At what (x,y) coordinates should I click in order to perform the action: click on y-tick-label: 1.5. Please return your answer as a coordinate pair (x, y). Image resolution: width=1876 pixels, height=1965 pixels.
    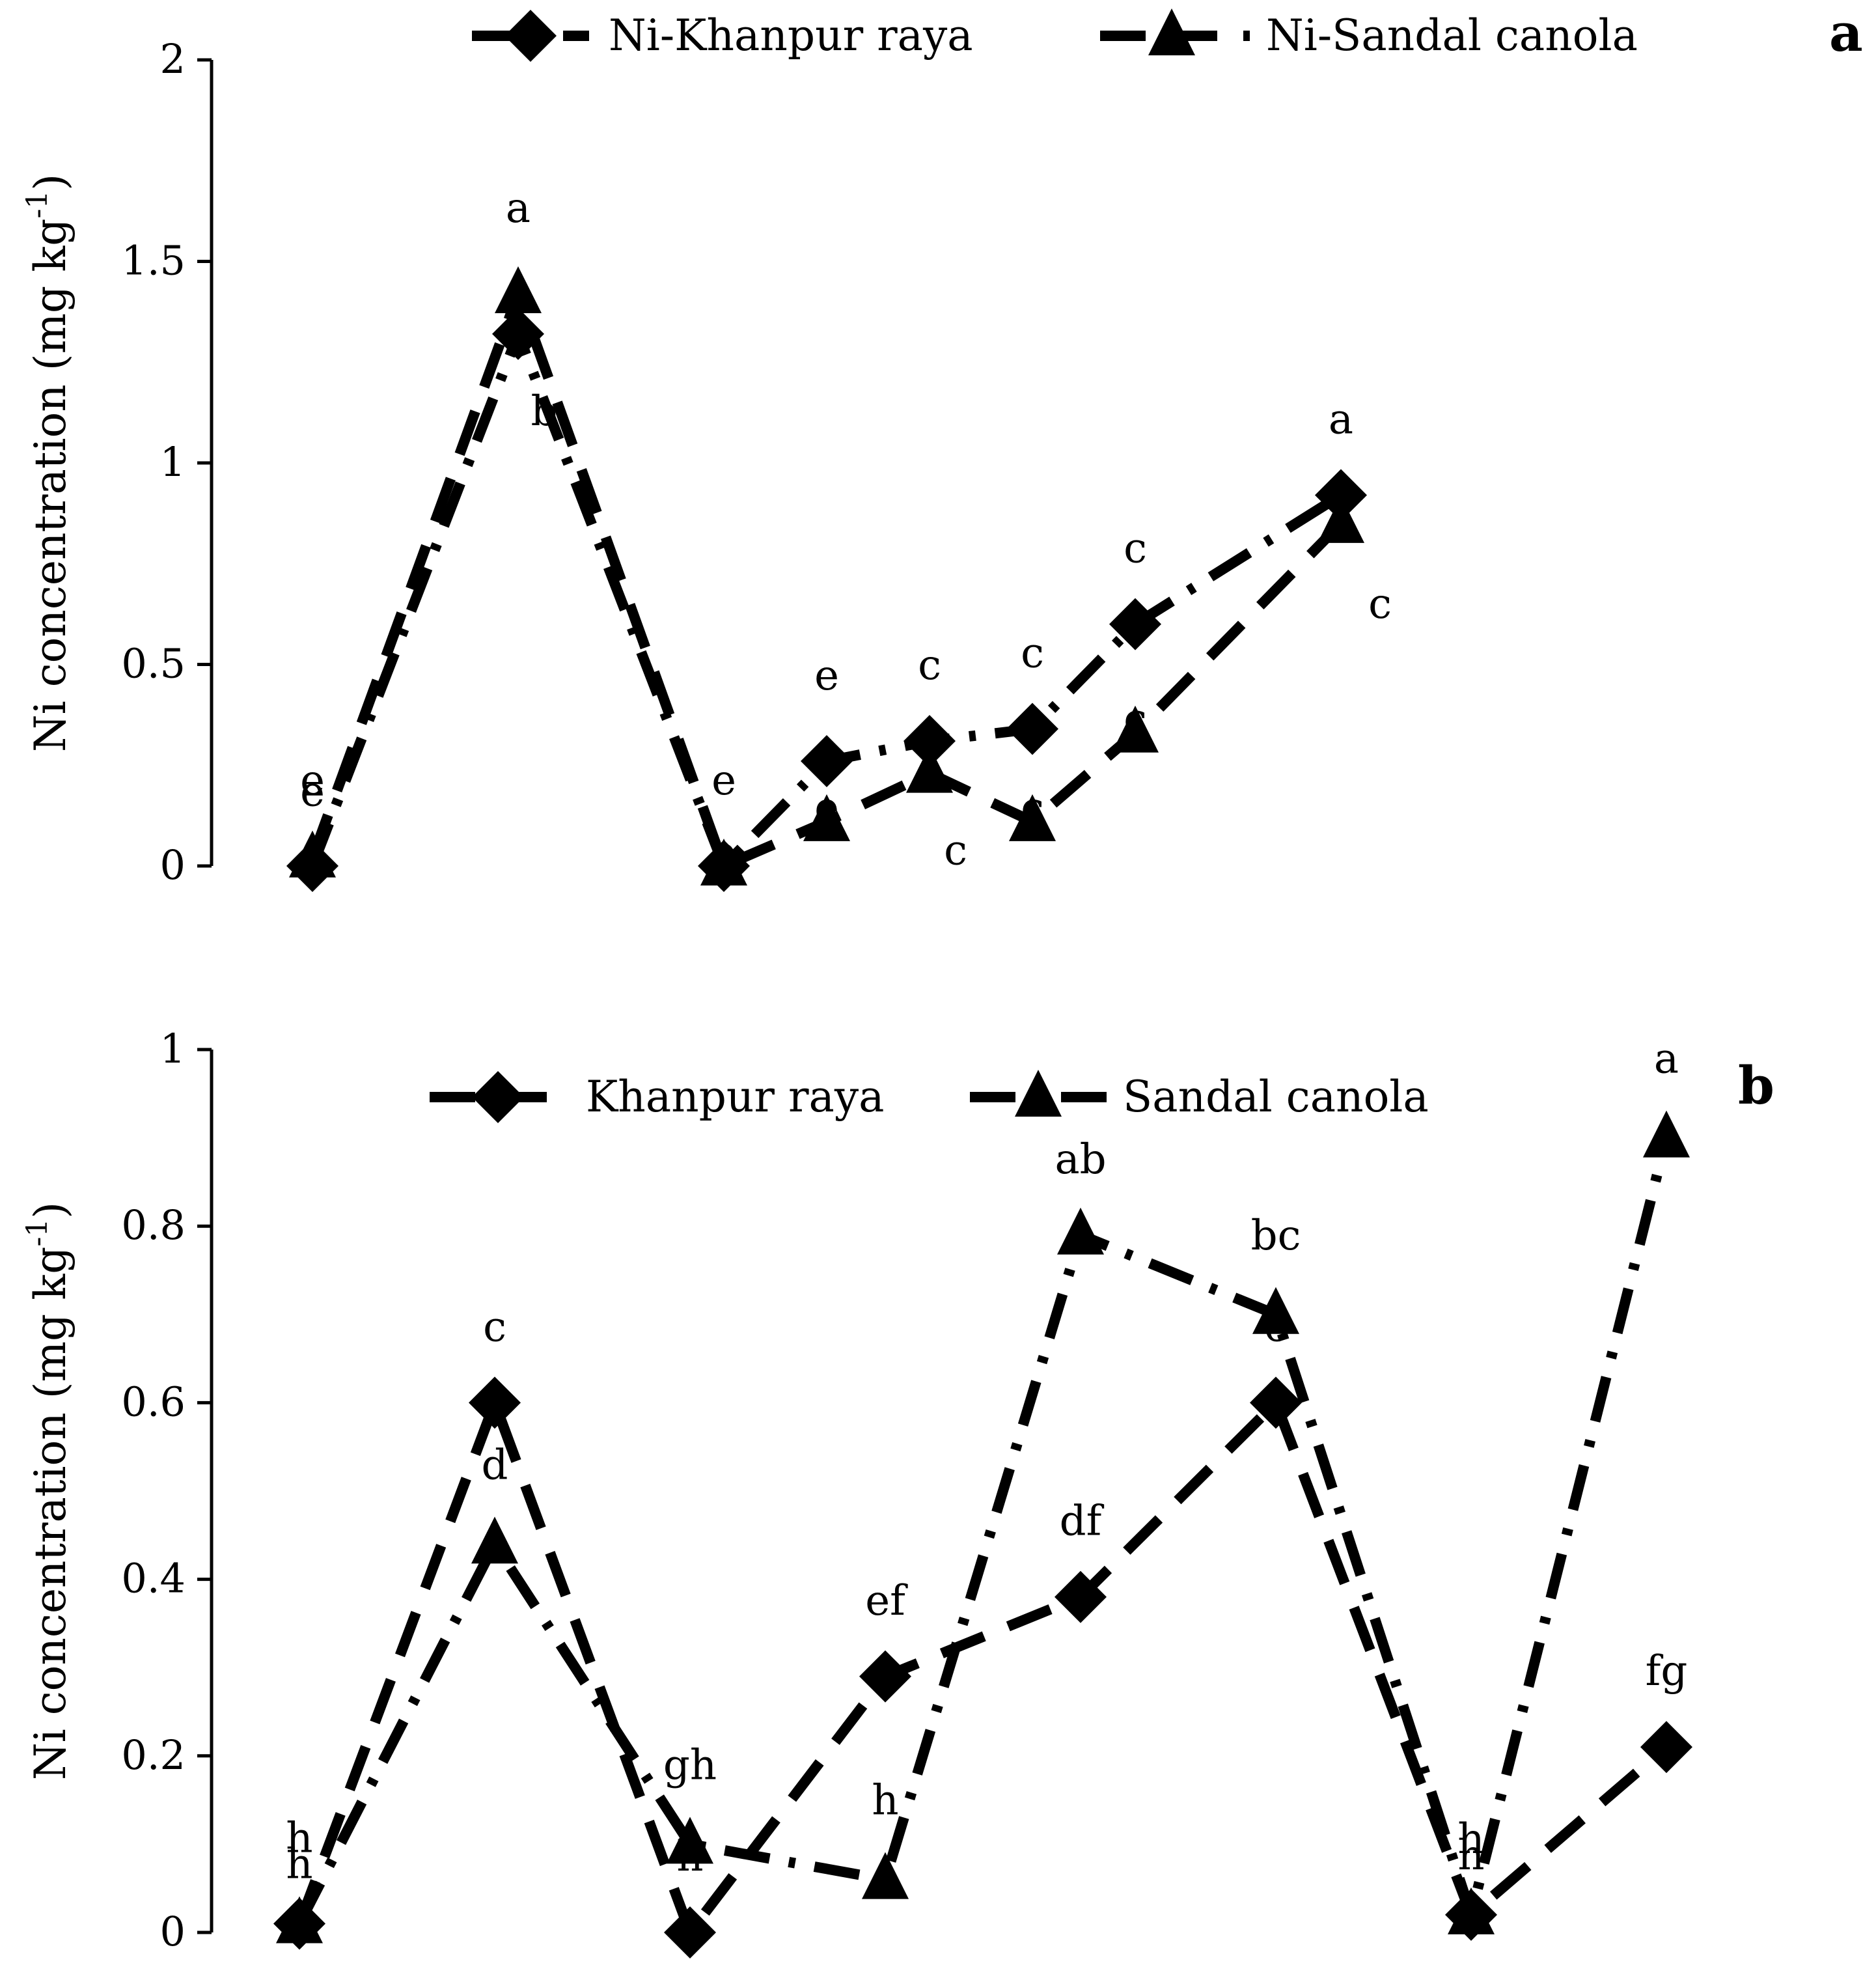
    Looking at the image, I should click on (153, 261).